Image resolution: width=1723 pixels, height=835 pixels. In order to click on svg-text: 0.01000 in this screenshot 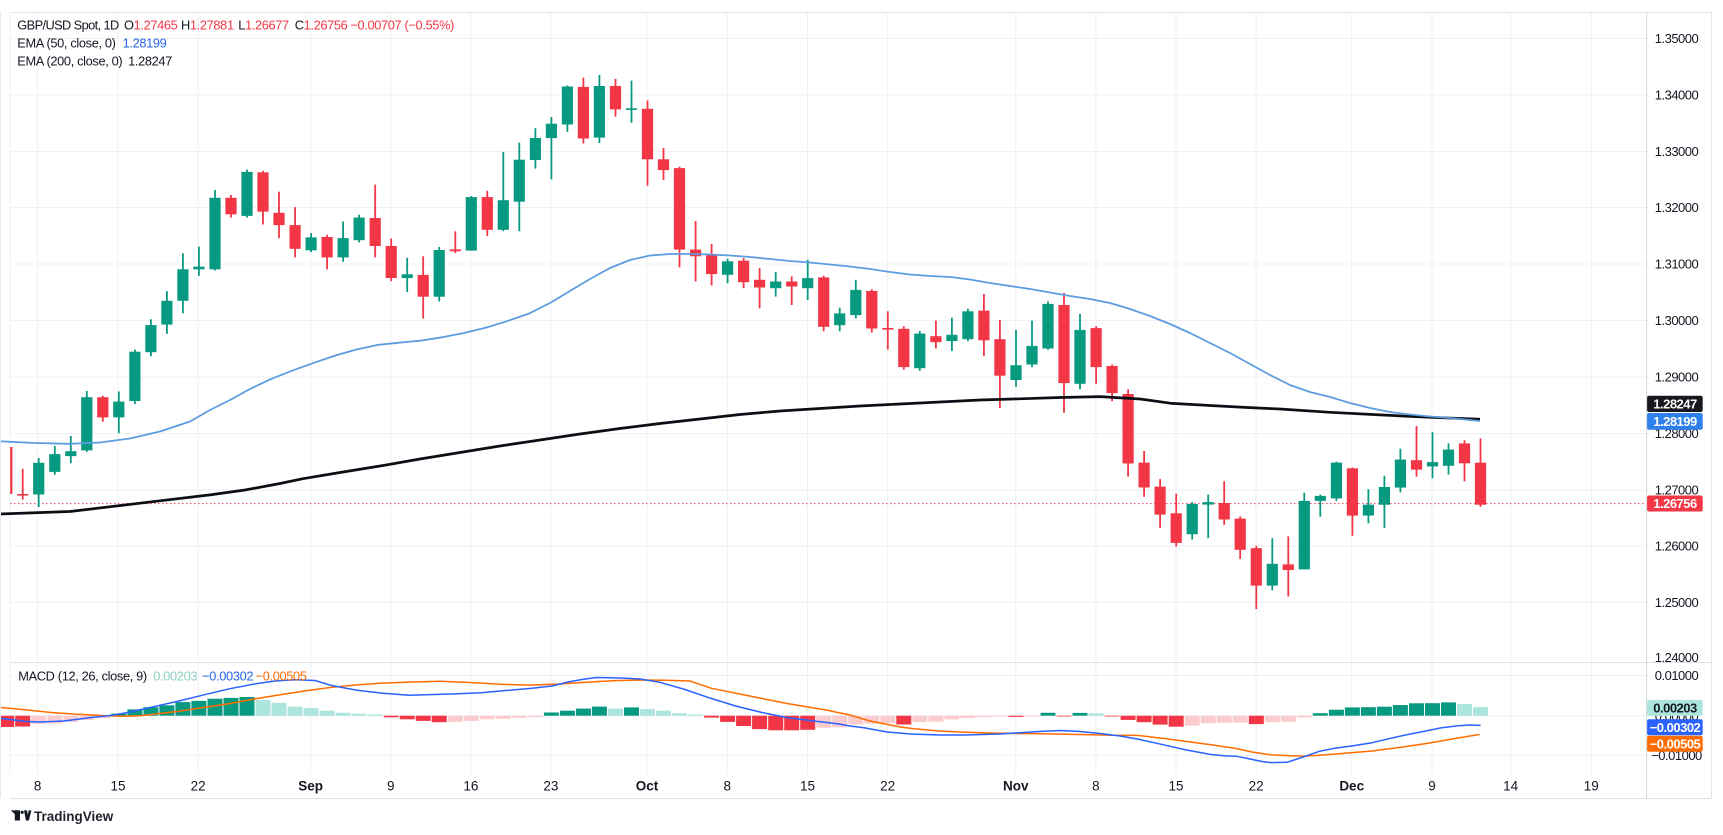, I will do `click(1677, 675)`.